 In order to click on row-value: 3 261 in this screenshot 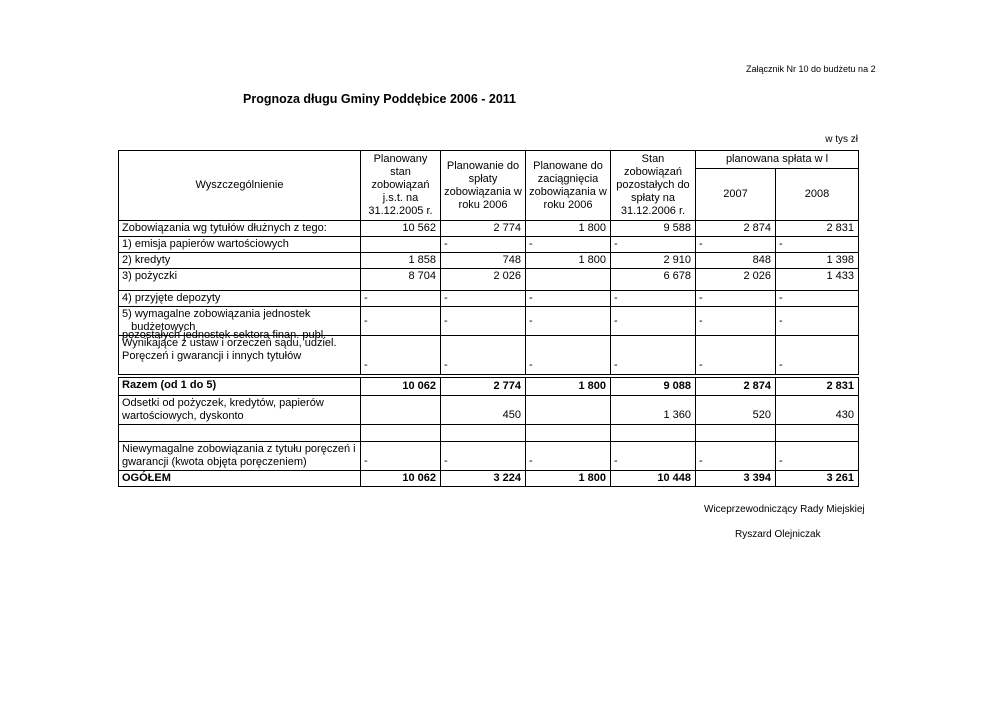, I will do `click(817, 478)`.